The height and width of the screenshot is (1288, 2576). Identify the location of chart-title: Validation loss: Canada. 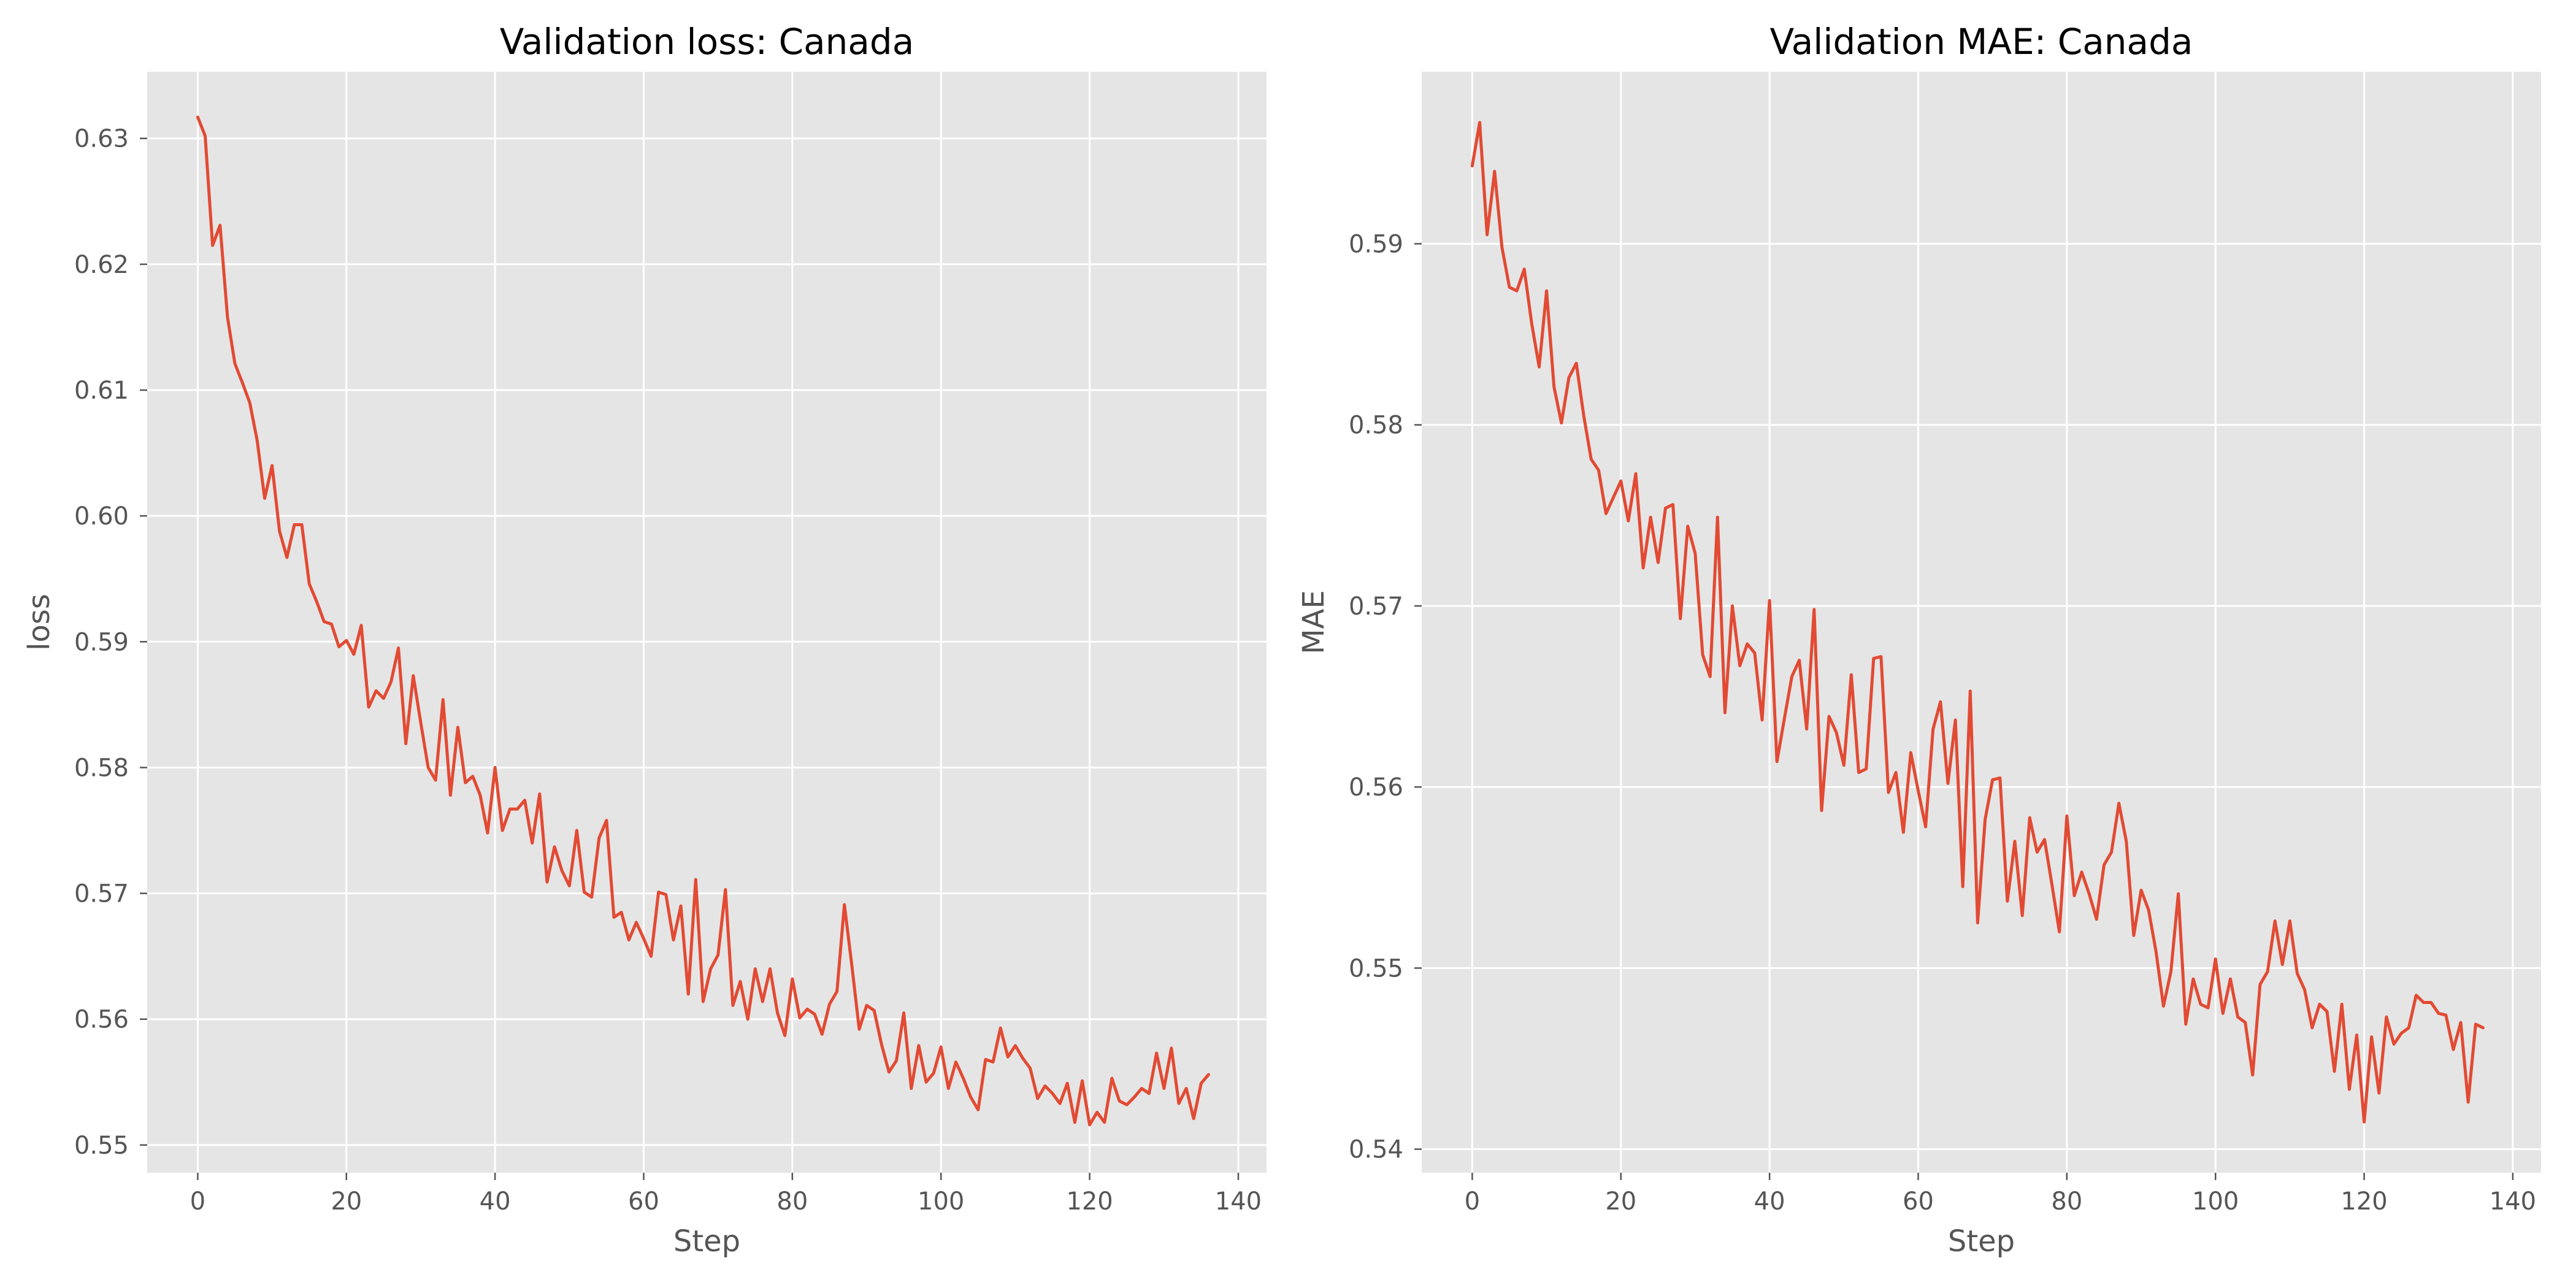
(707, 42).